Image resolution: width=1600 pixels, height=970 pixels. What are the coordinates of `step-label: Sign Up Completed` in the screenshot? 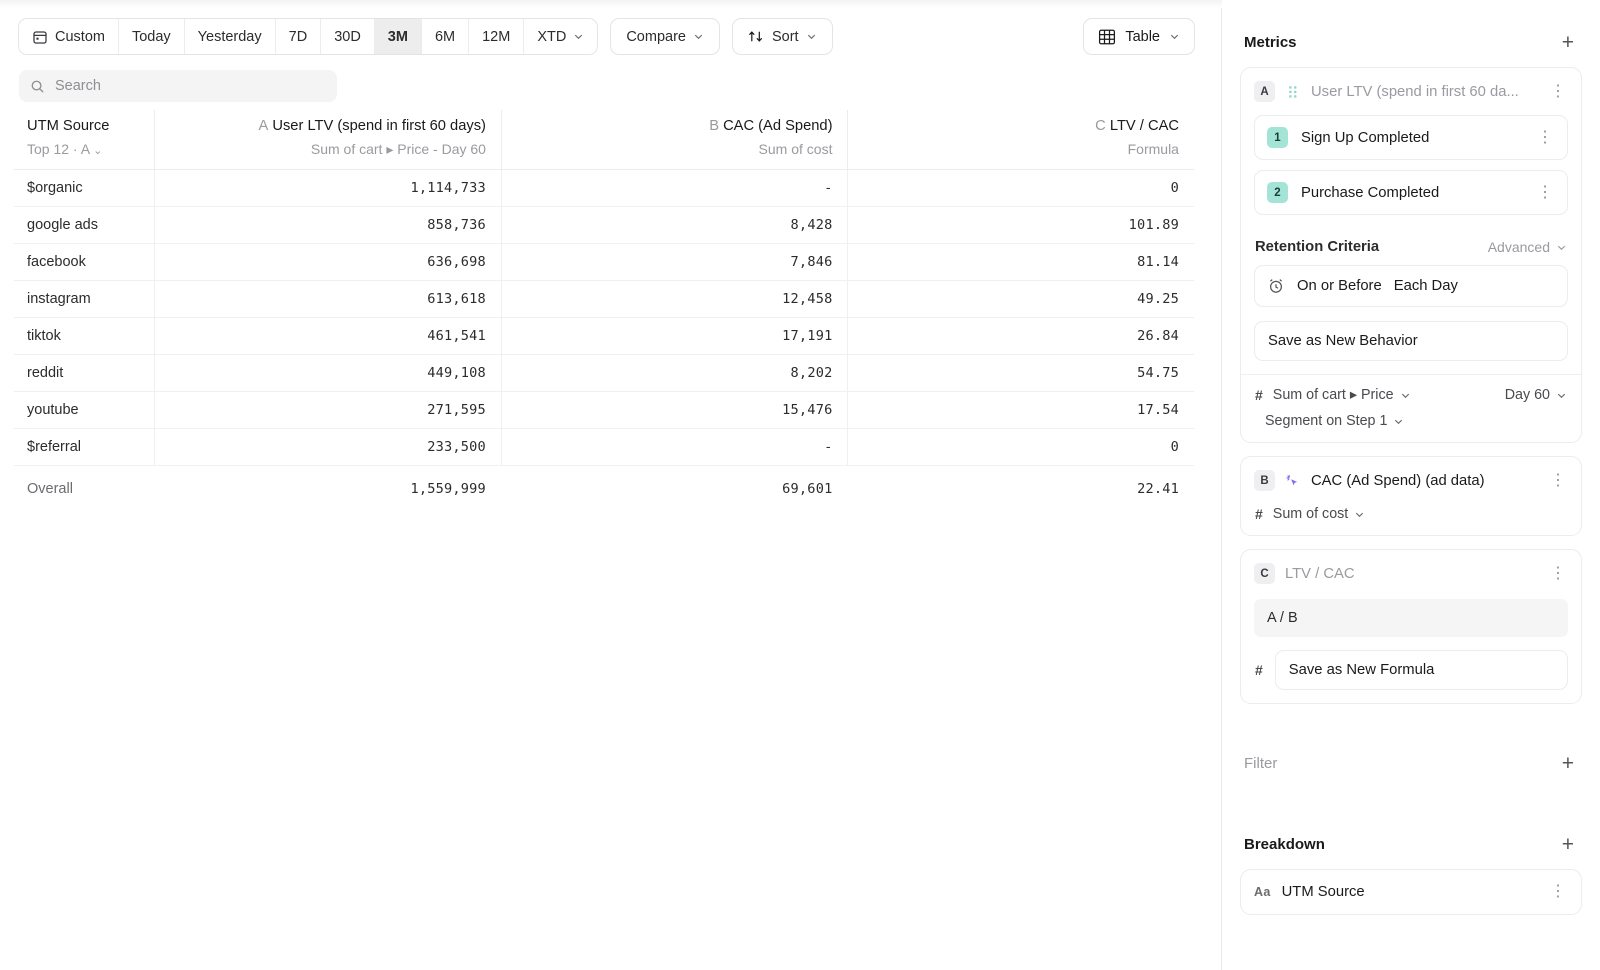 It's located at (1365, 137).